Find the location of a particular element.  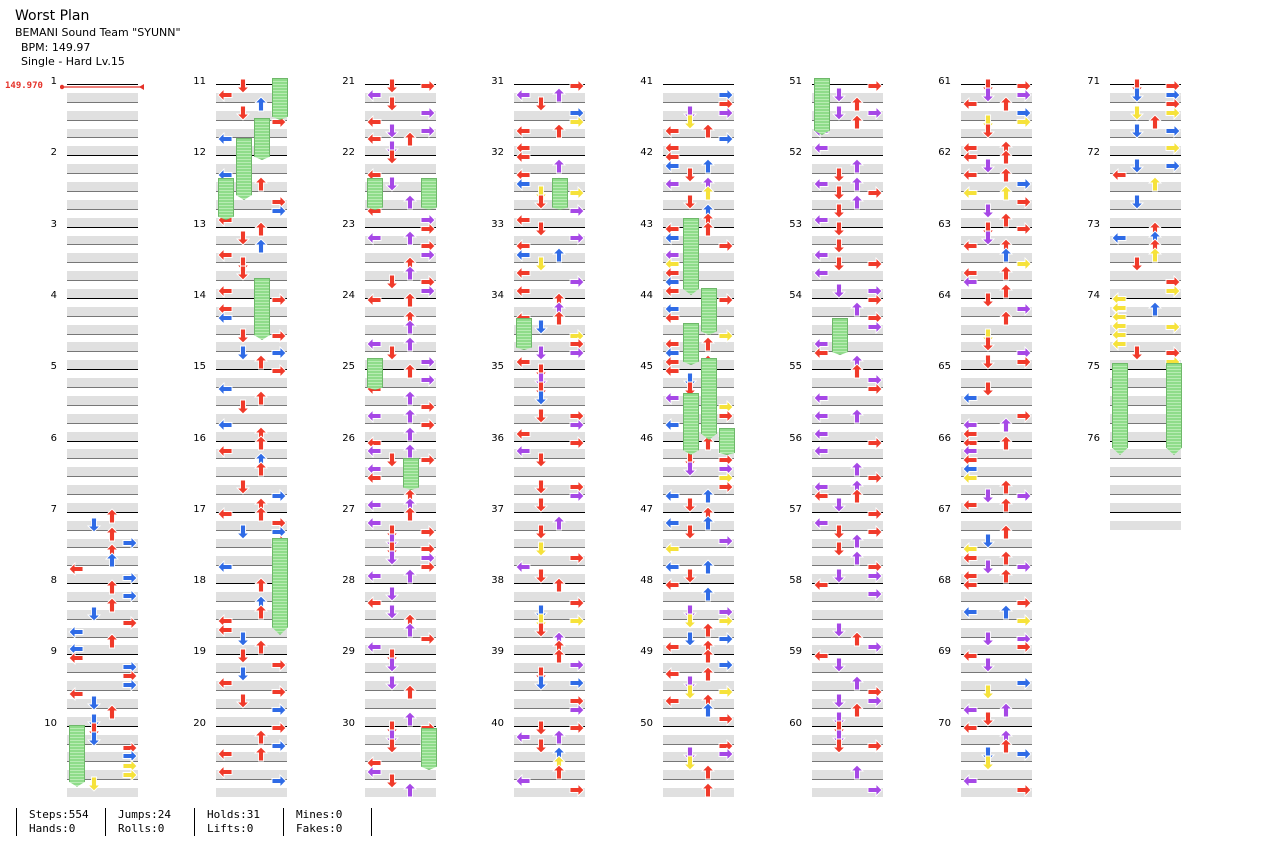

measure-number: 44 is located at coordinates (646, 295).